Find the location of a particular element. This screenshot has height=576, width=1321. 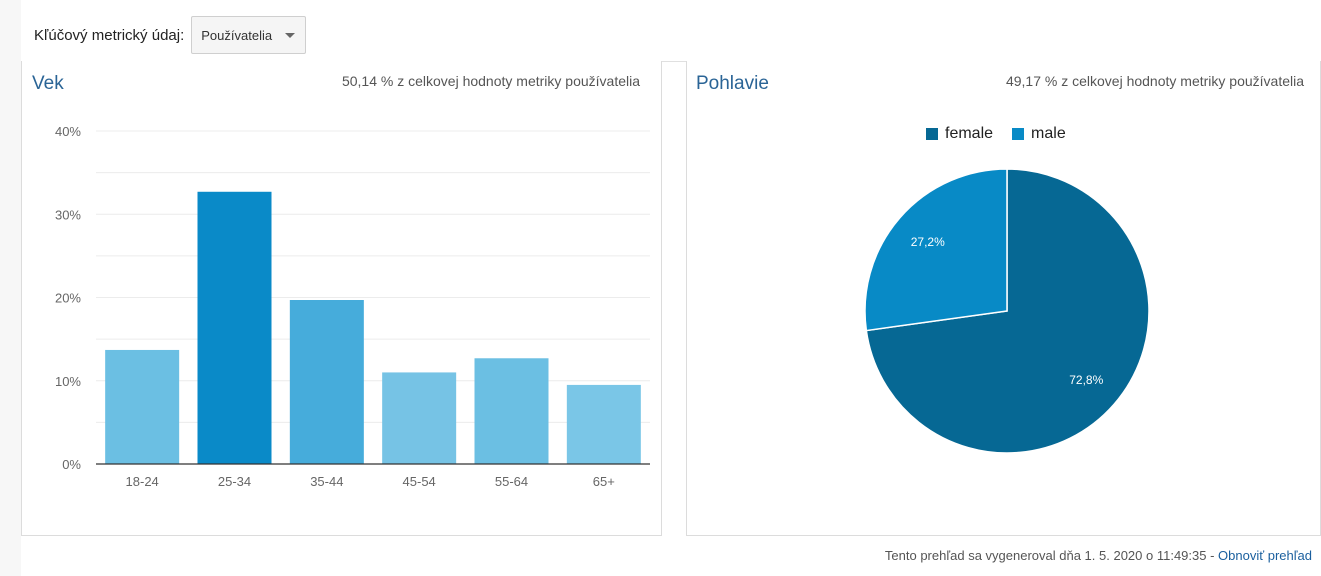

legend-label-male: male is located at coordinates (1048, 133).